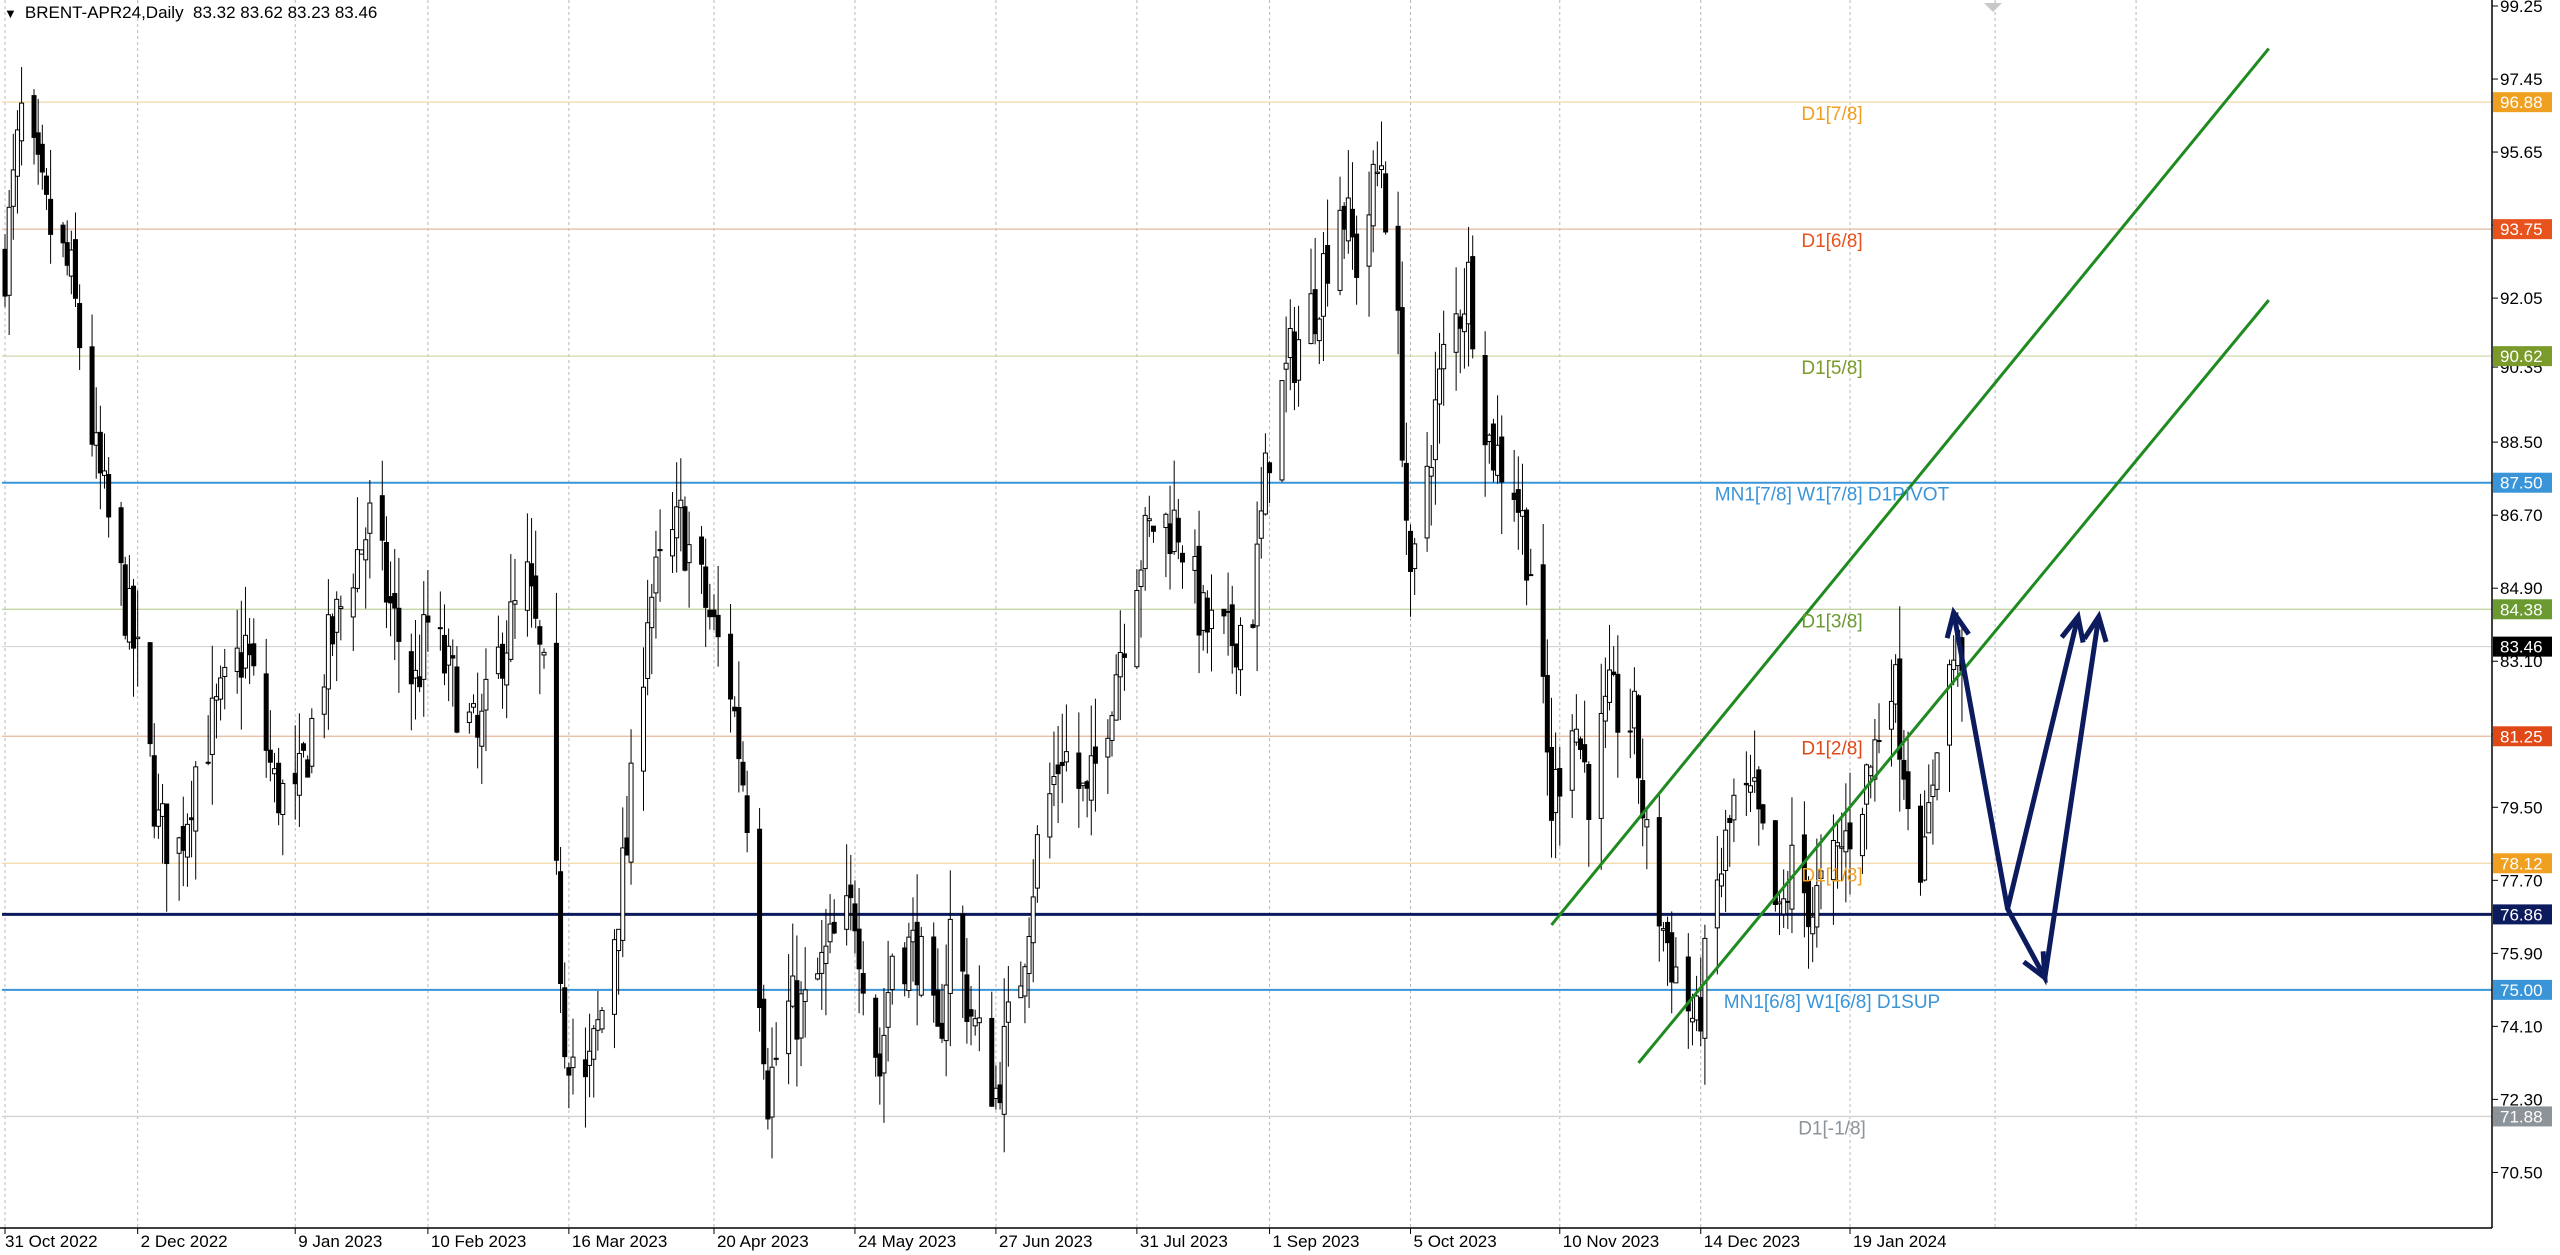  Describe the element at coordinates (2043, 763) in the screenshot. I see `forecast-second-leg` at that location.